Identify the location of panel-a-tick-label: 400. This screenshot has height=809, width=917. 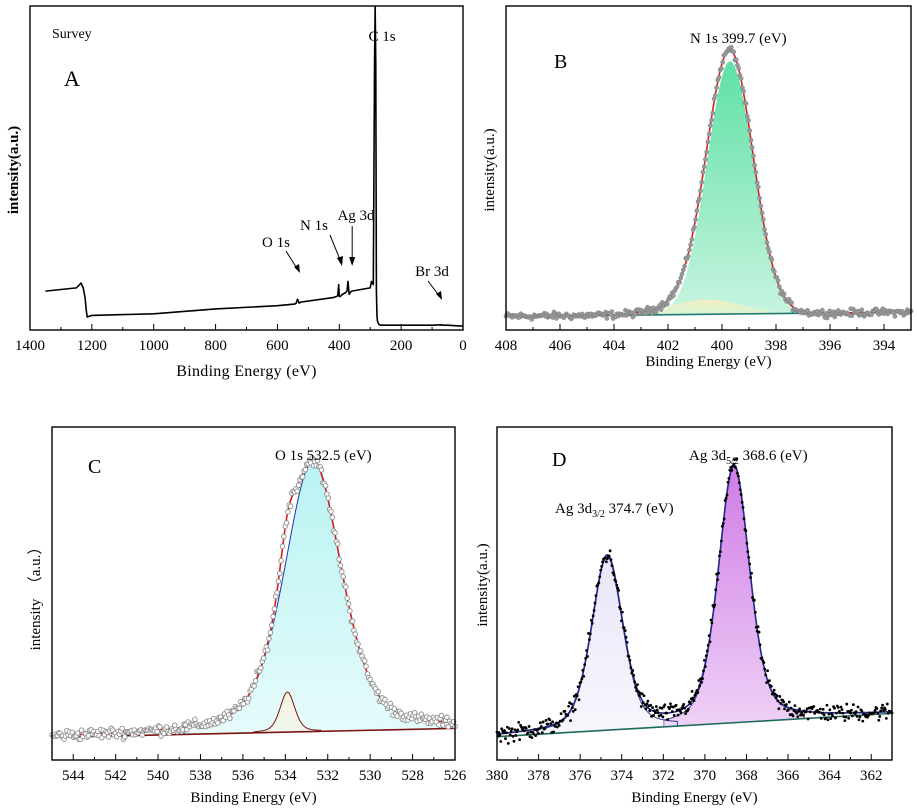
(339, 346).